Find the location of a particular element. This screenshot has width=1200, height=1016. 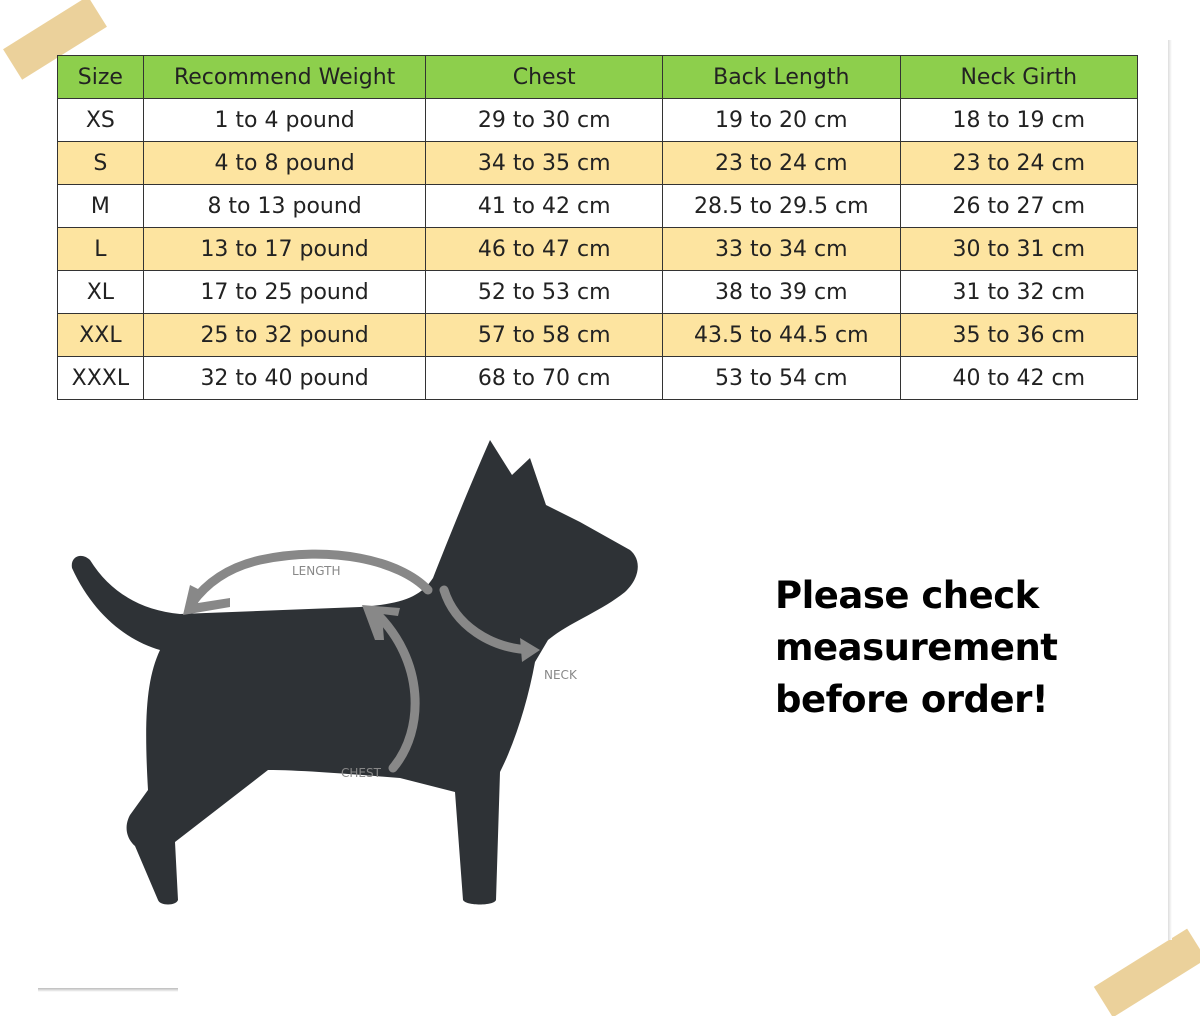

column-header: Size is located at coordinates (100, 77).